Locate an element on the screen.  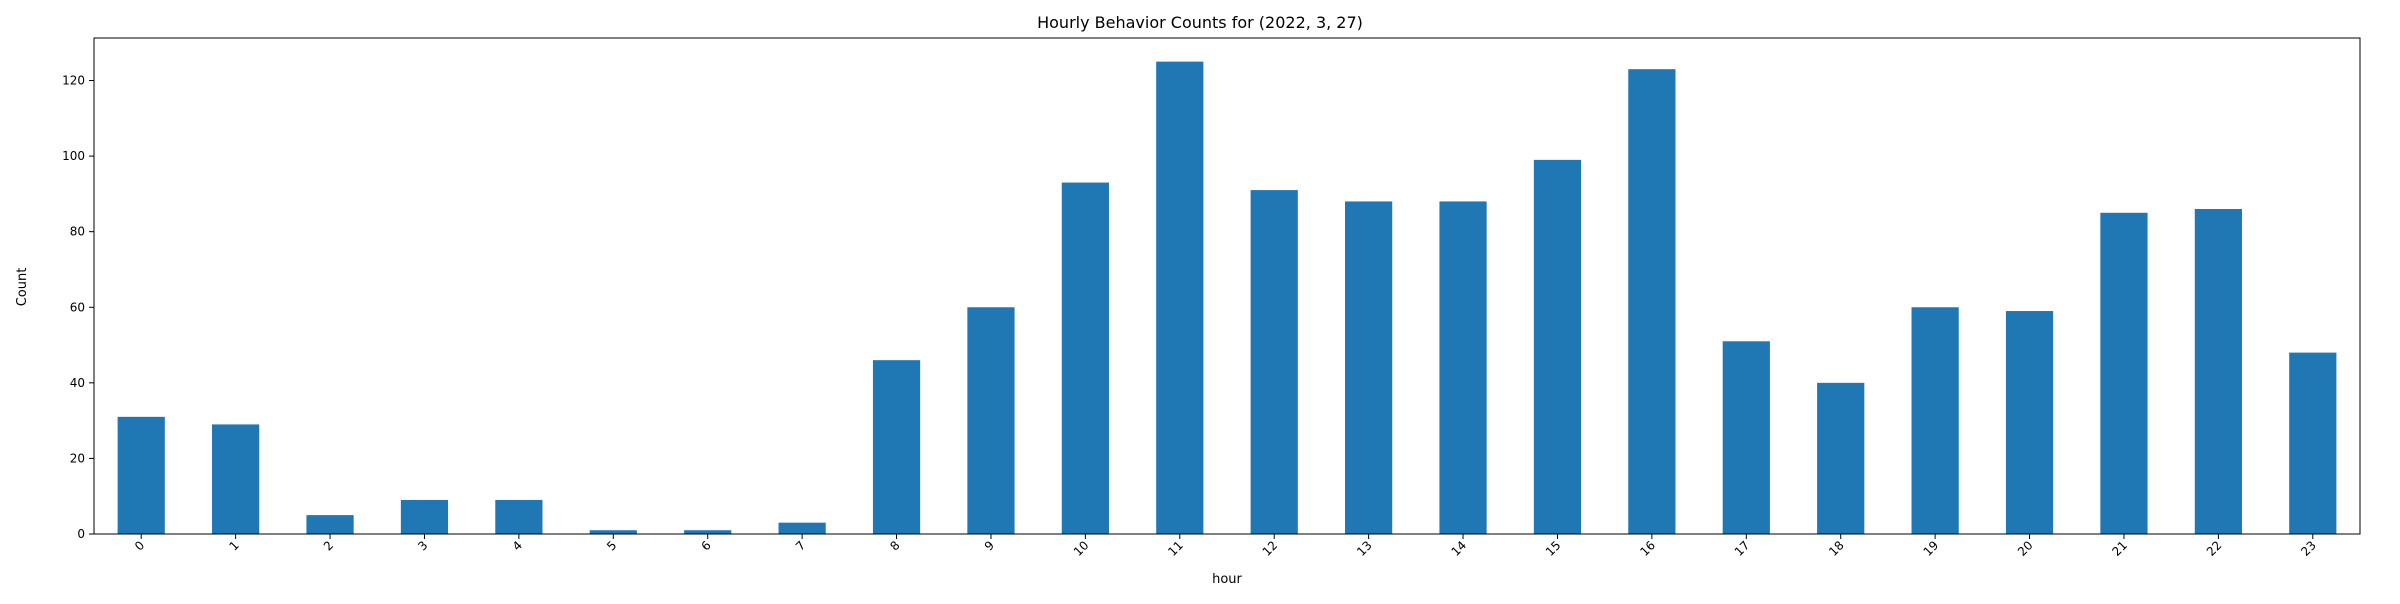
y-tick-label: 60 is located at coordinates (77, 307).